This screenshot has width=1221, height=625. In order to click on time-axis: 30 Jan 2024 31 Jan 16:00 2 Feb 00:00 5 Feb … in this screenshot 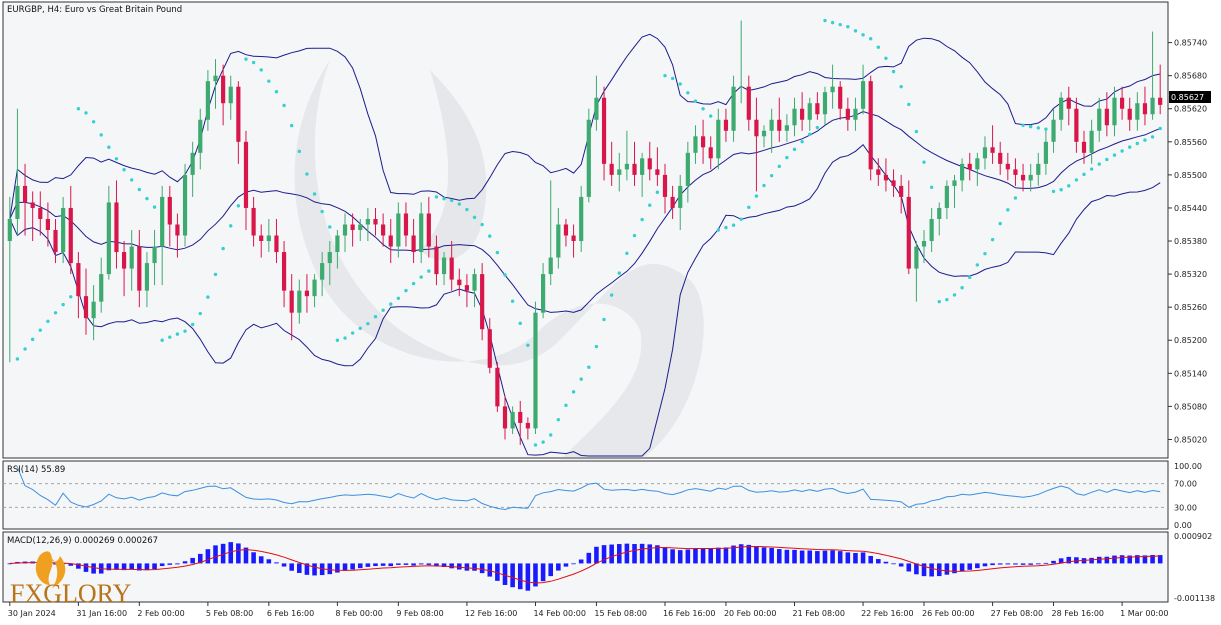, I will do `click(588, 610)`.